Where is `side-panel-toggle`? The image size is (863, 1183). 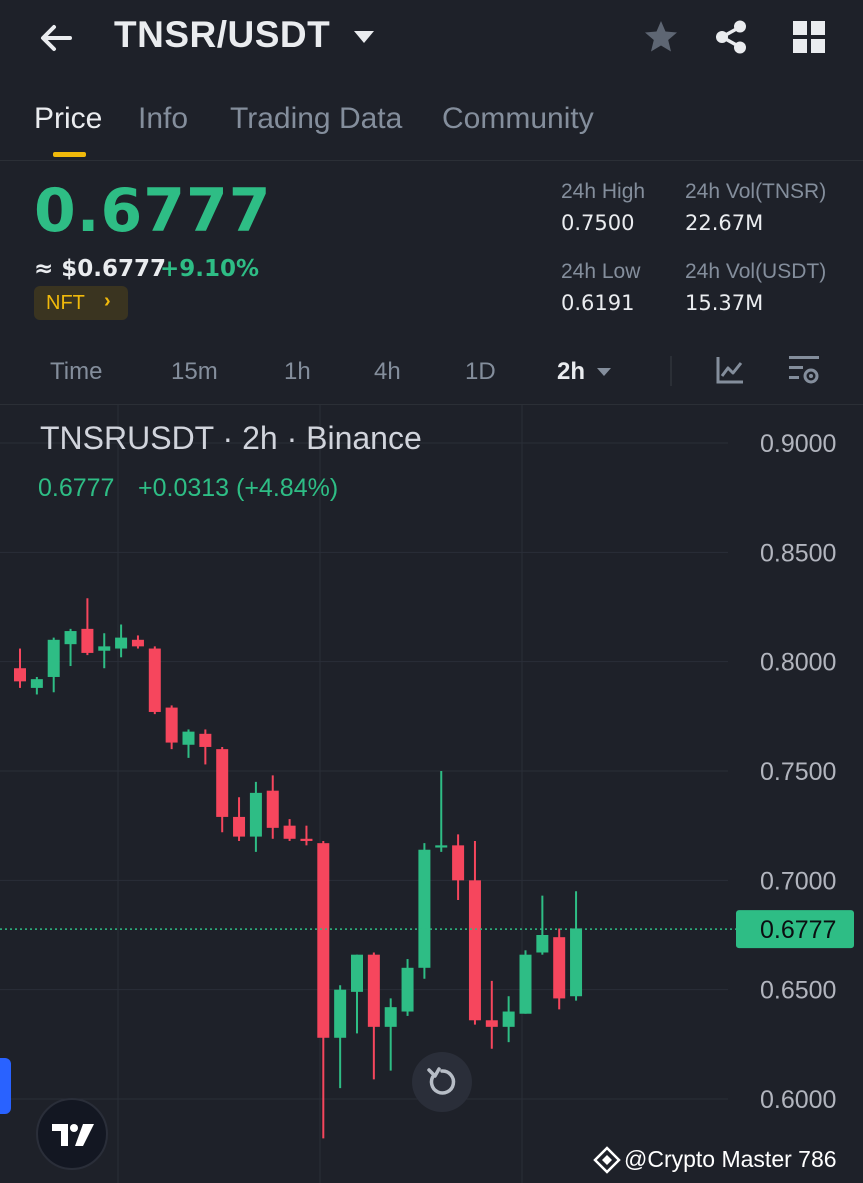 side-panel-toggle is located at coordinates (5, 1086).